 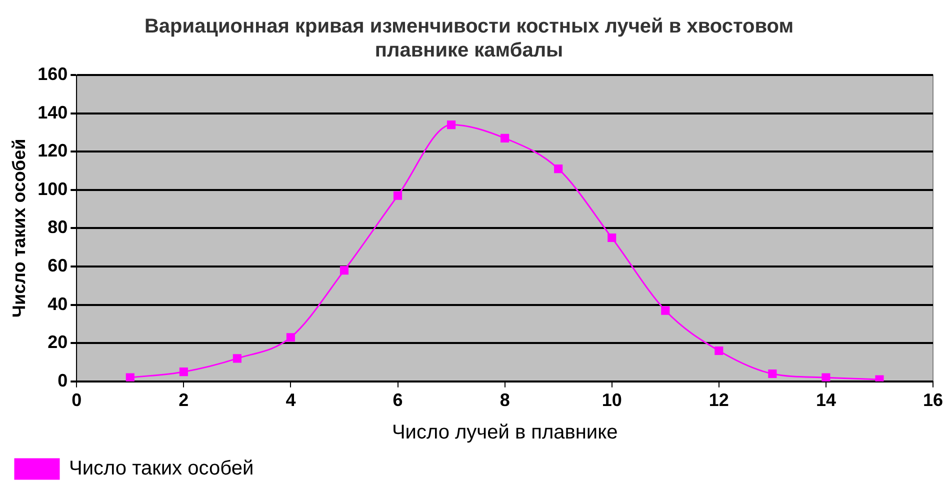 What do you see at coordinates (53, 150) in the screenshot?
I see `y-tick-label: 120` at bounding box center [53, 150].